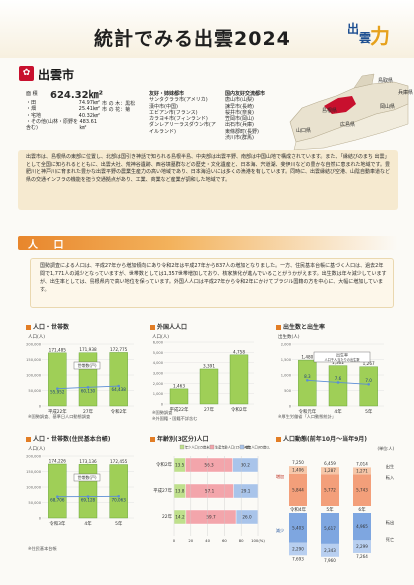 This screenshot has height=585, width=414. Describe the element at coordinates (388, 107) in the screenshot. I see `map-label: 岡山県` at that location.